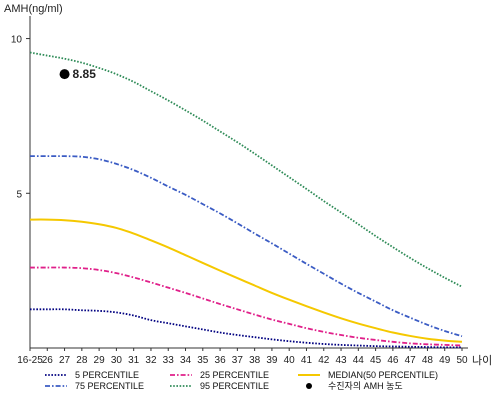 This screenshot has width=500, height=400. Describe the element at coordinates (82, 360) in the screenshot. I see `x-tick-label: 28` at that location.